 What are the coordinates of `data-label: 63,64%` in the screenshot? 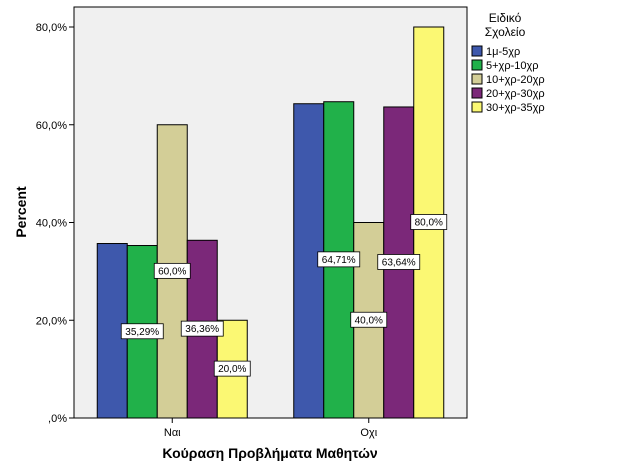 It's located at (399, 262).